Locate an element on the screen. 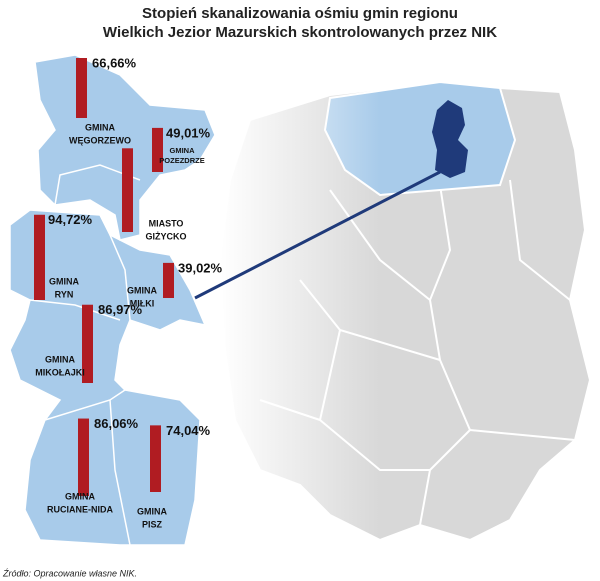  value-label: 49,01% is located at coordinates (188, 132).